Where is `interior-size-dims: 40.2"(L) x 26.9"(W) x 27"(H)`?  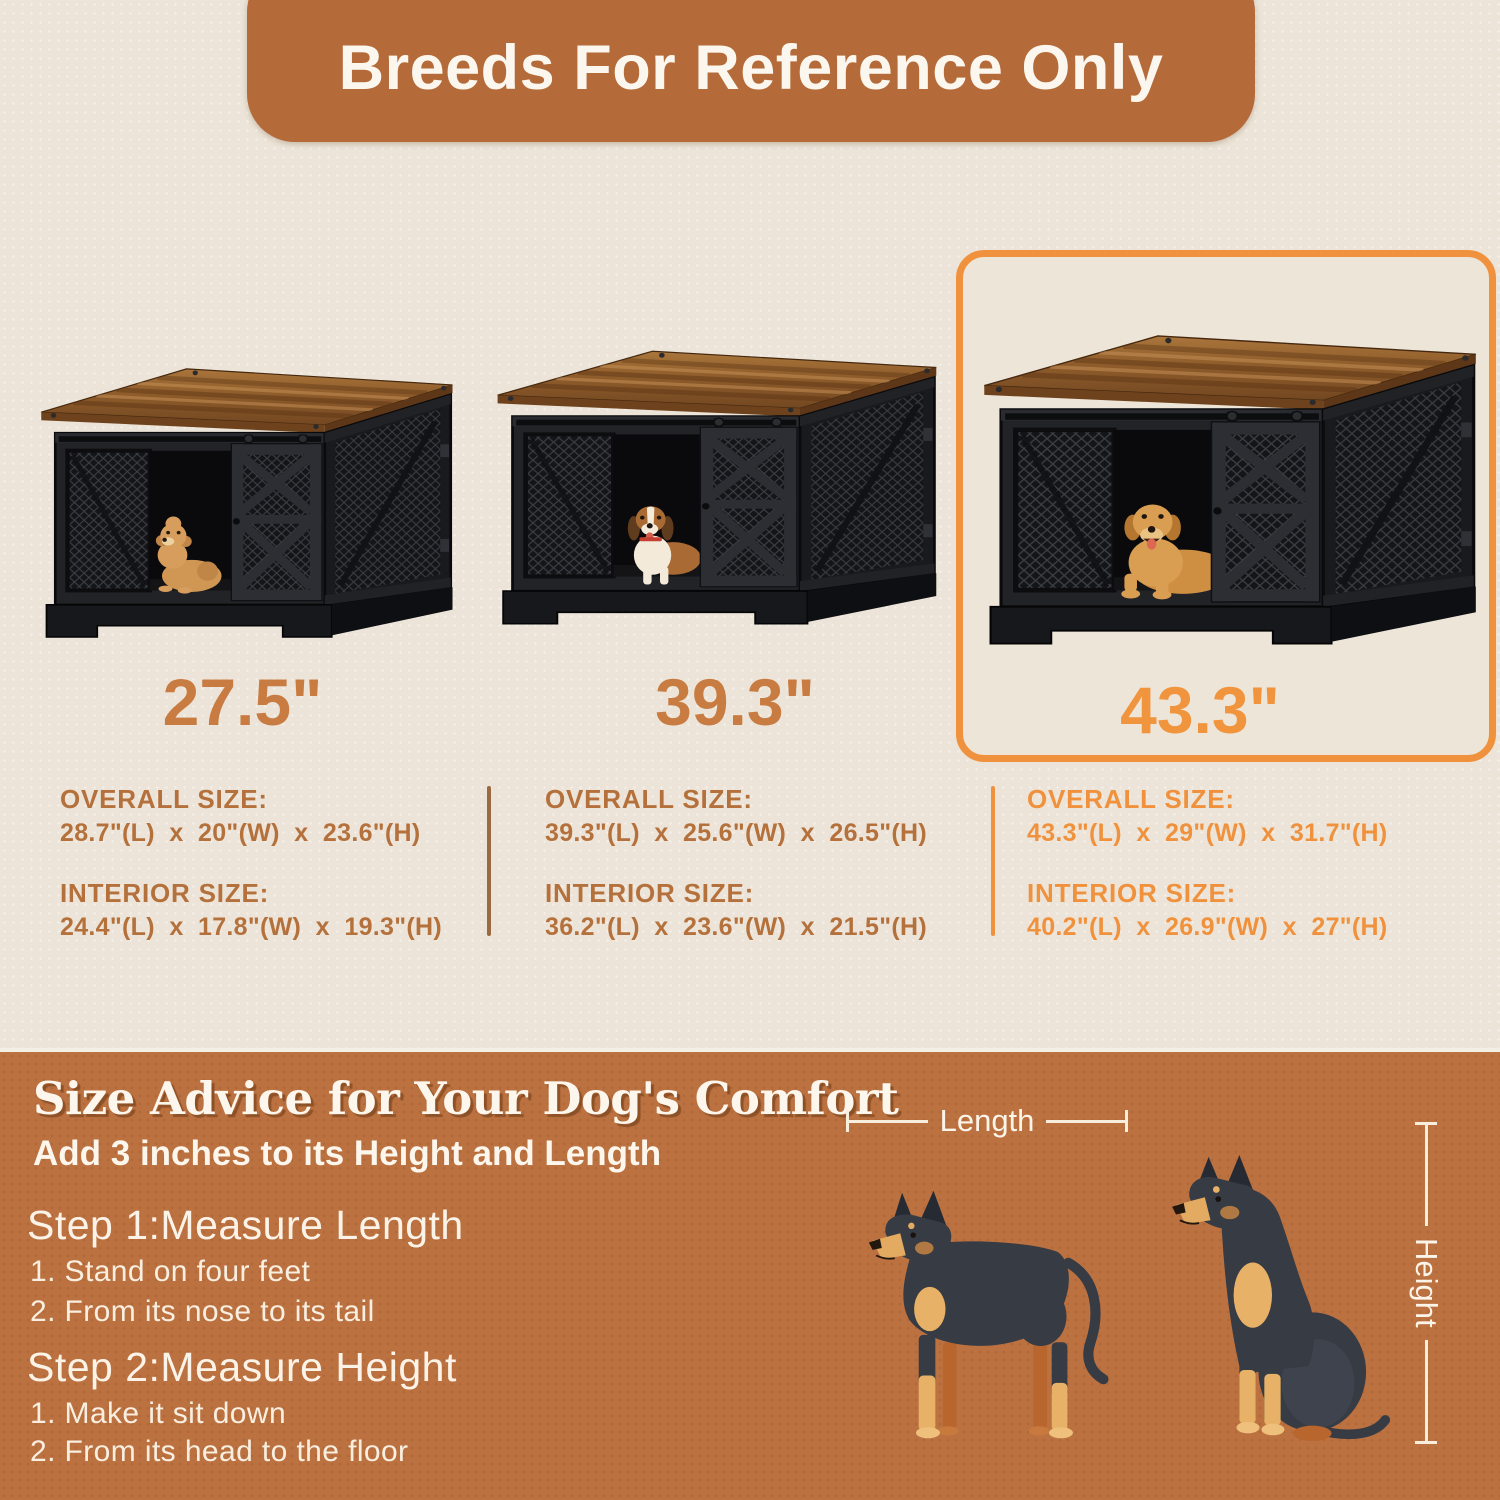 interior-size-dims: 40.2"(L) x 26.9"(W) x 27"(H) is located at coordinates (1207, 927).